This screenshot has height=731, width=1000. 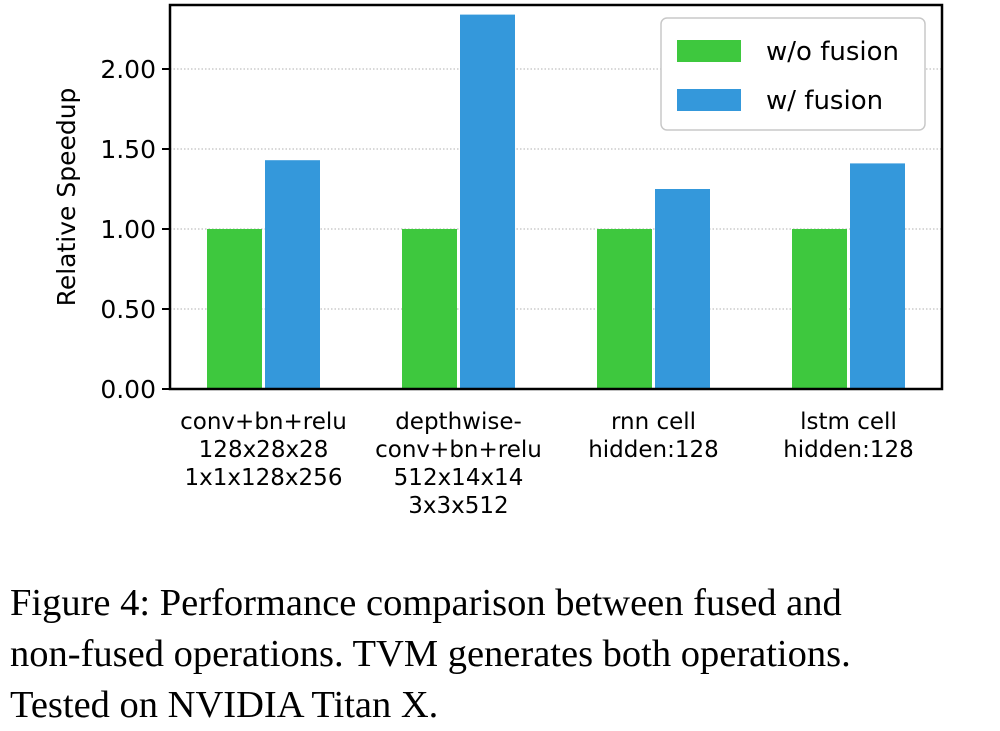 I want to click on y-tick-label: 1.00, so click(x=128, y=229).